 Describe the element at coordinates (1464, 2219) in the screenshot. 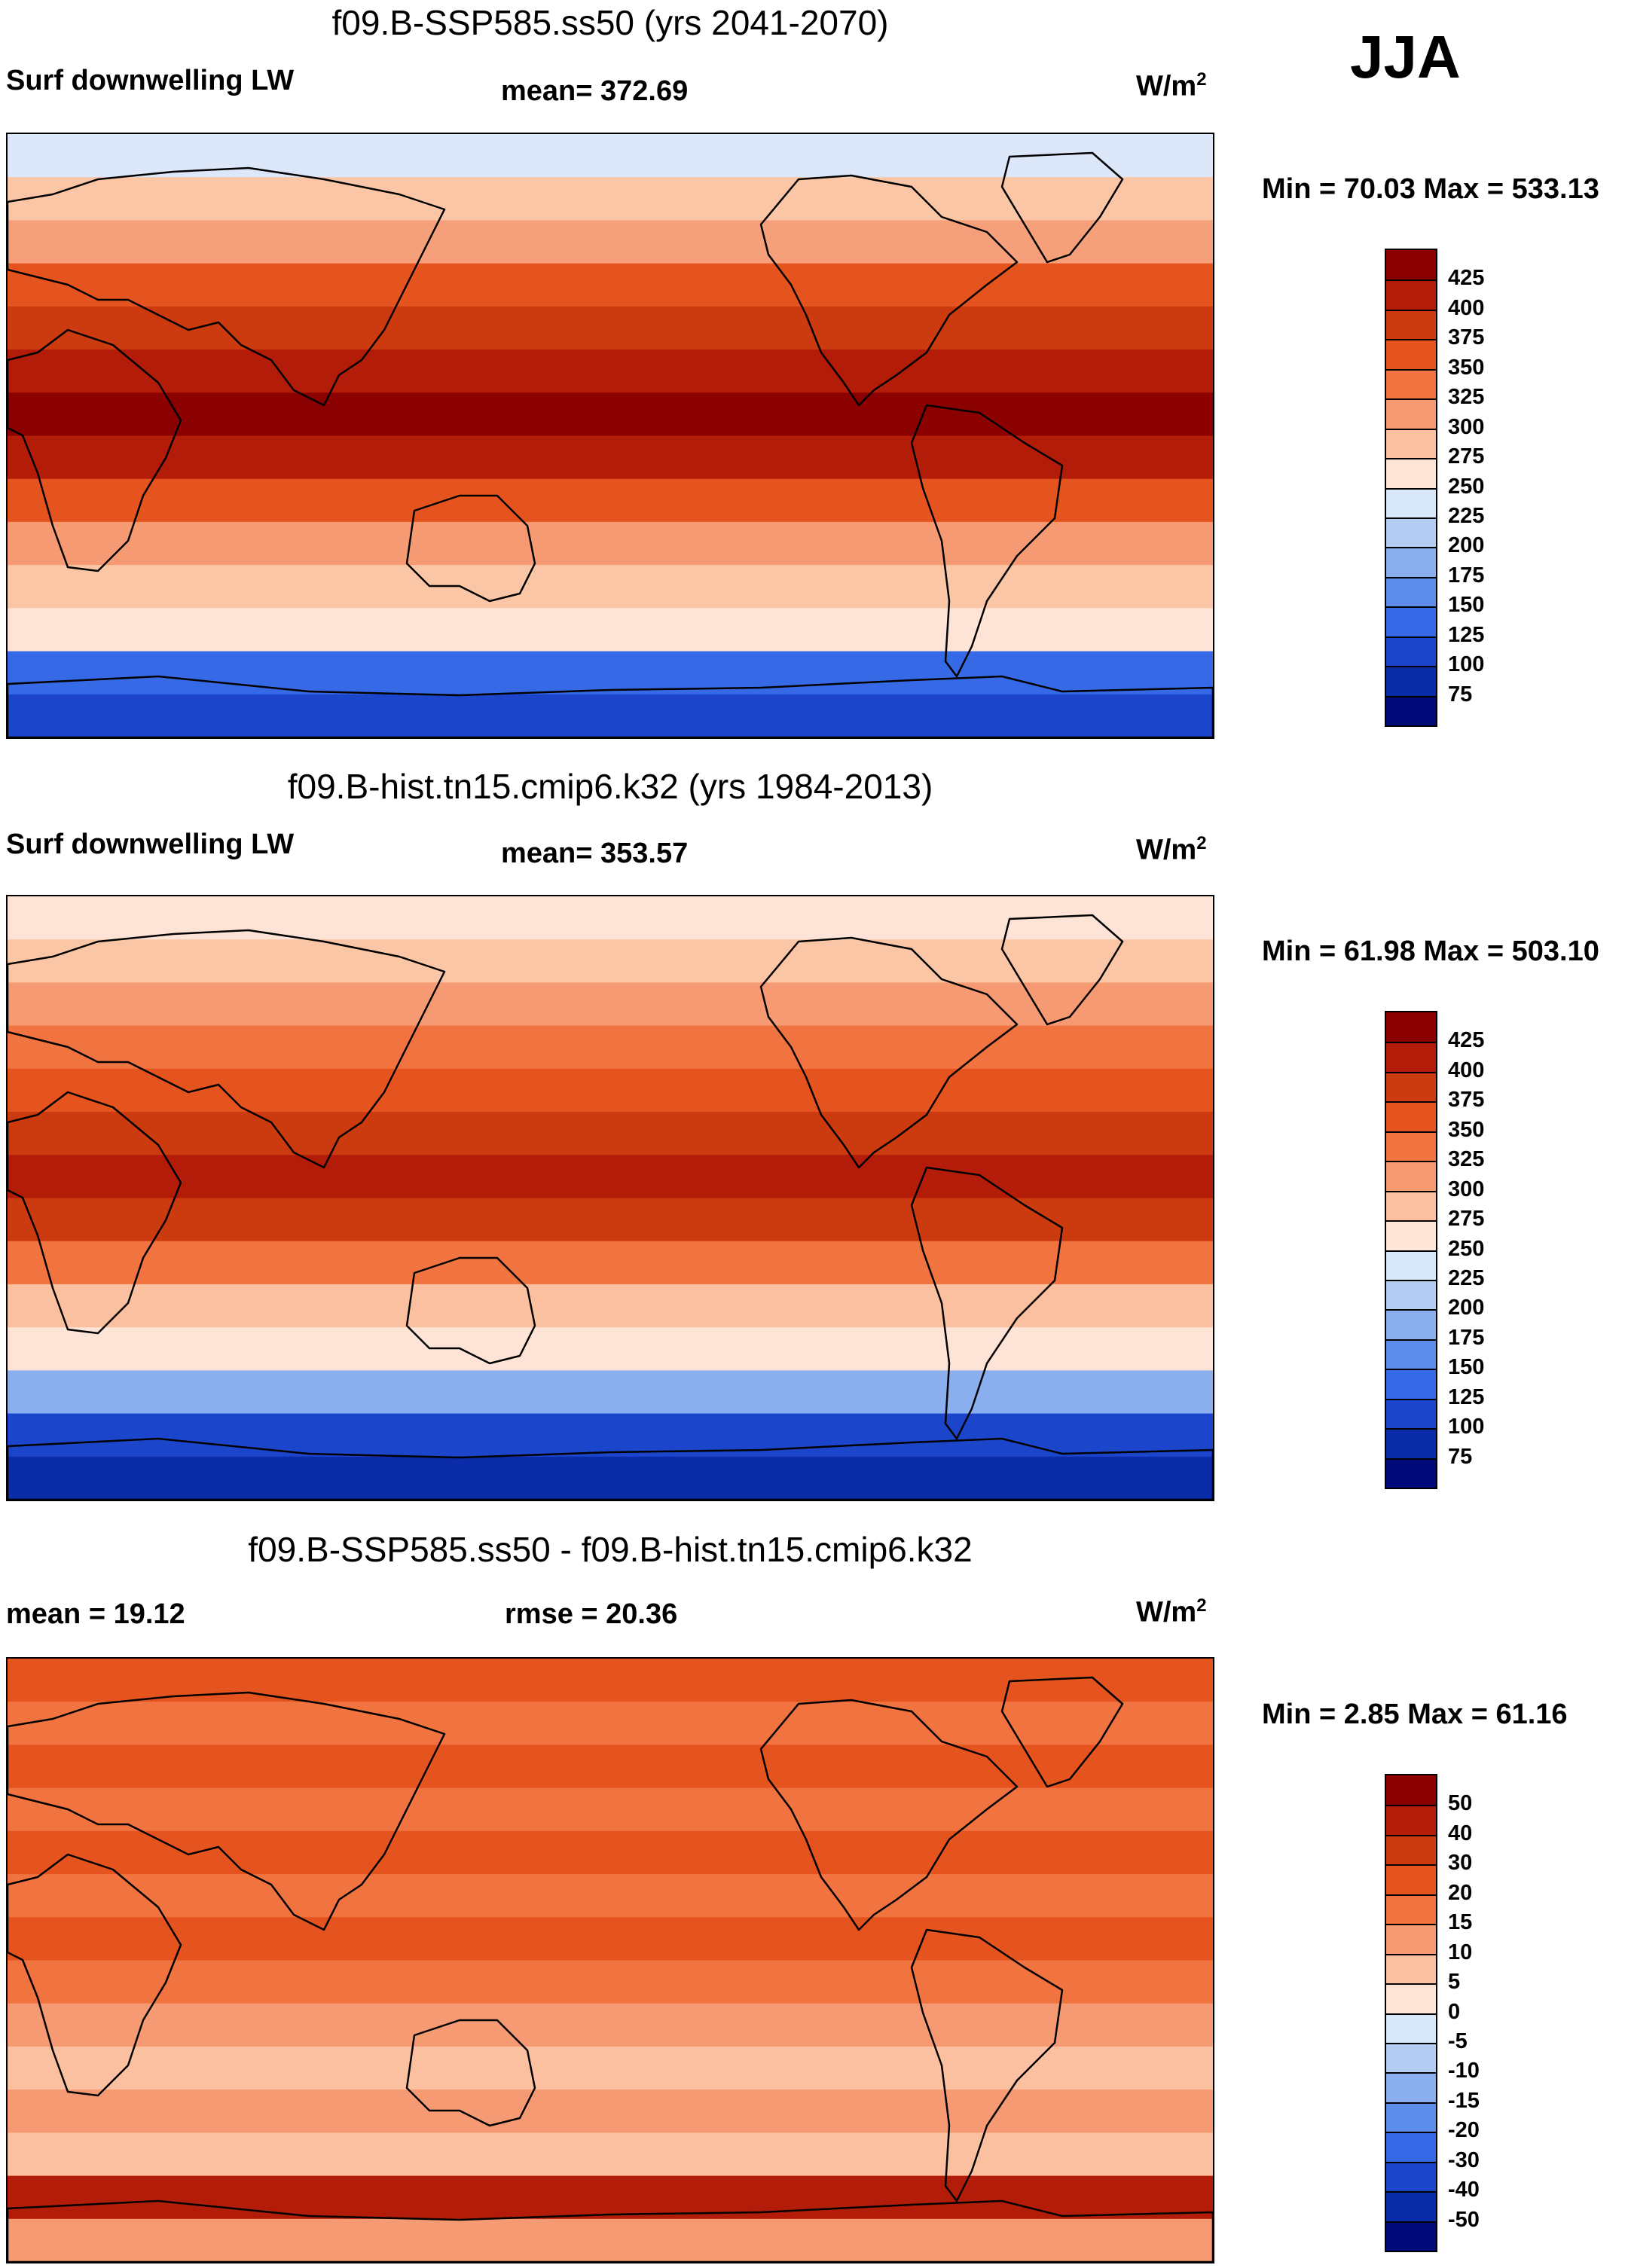

I see `colorbar-tick-label: -50` at that location.